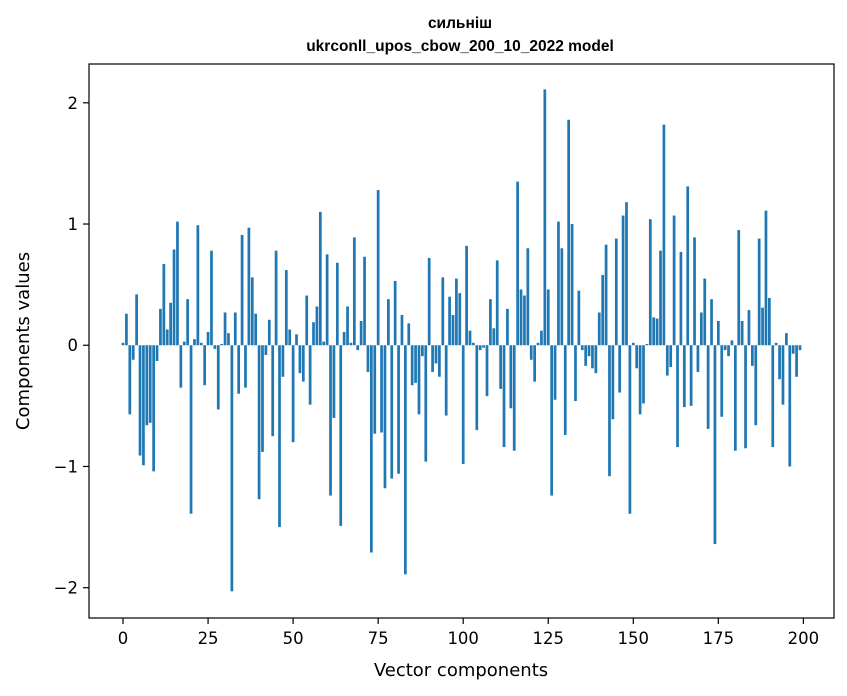 The width and height of the screenshot is (847, 696). I want to click on y-tick-label: −2, so click(66, 588).